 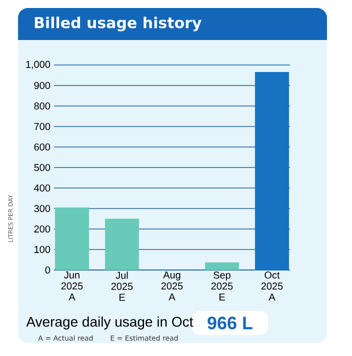 What do you see at coordinates (42, 126) in the screenshot?
I see `y-tick-label: 700` at bounding box center [42, 126].